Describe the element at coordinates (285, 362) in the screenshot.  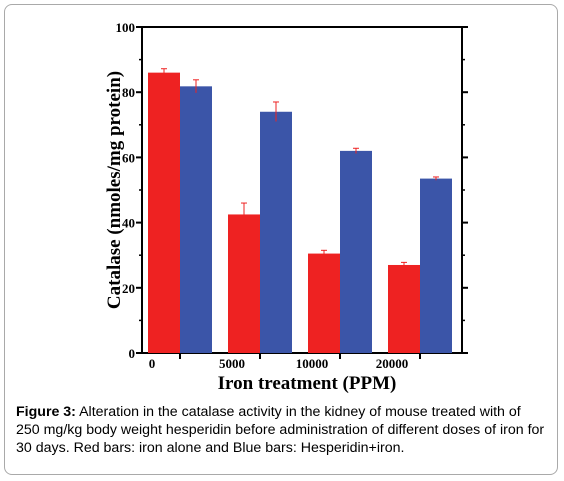
I see `x-axis: 0 5000 10000 20000` at that location.